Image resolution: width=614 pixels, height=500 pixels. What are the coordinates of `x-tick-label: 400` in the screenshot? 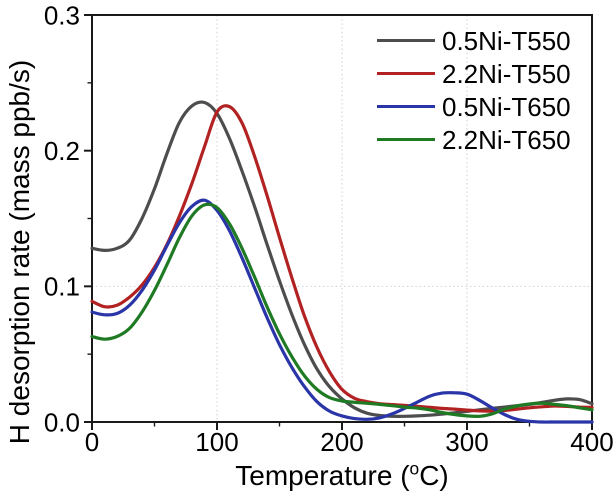 It's located at (591, 442).